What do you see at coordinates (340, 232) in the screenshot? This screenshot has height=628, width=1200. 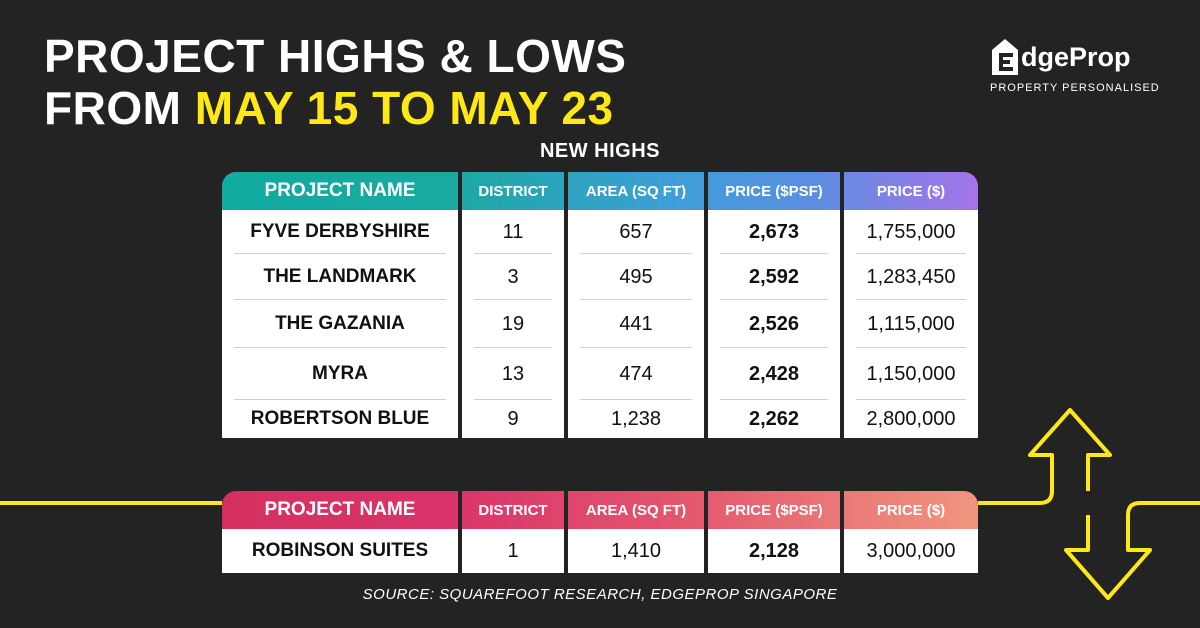 I see `table-cell: FYVE DERBYSHIRE` at bounding box center [340, 232].